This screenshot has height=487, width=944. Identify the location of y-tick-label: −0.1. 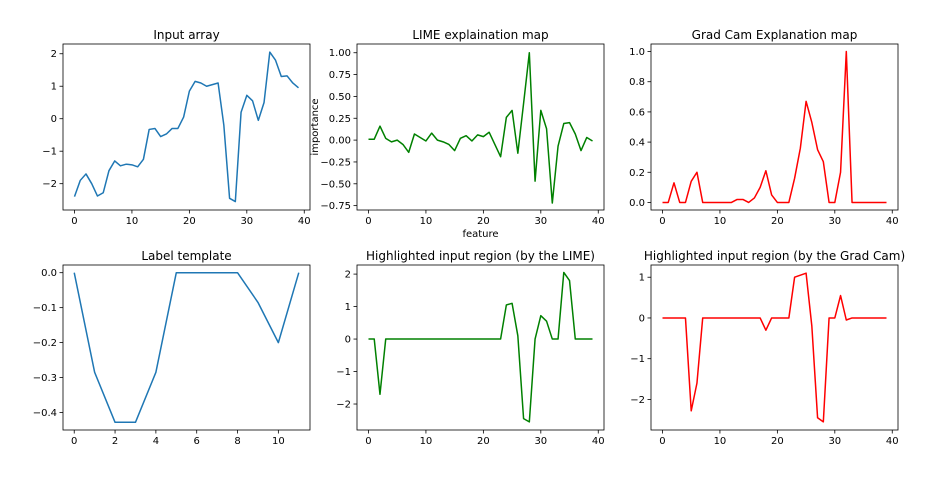
(45, 308).